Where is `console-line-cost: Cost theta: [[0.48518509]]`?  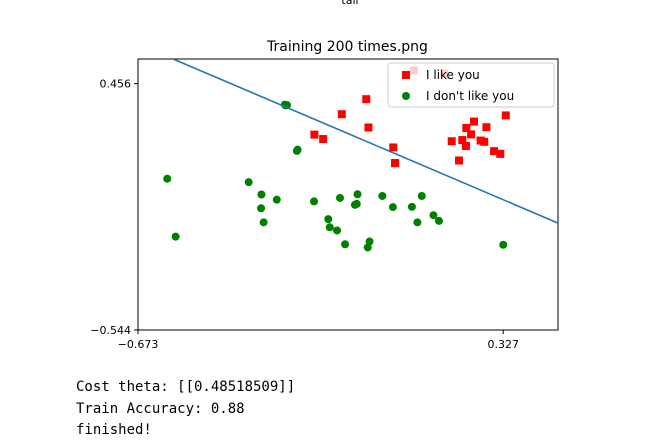
console-line-cost: Cost theta: [[0.48518509]] is located at coordinates (186, 387).